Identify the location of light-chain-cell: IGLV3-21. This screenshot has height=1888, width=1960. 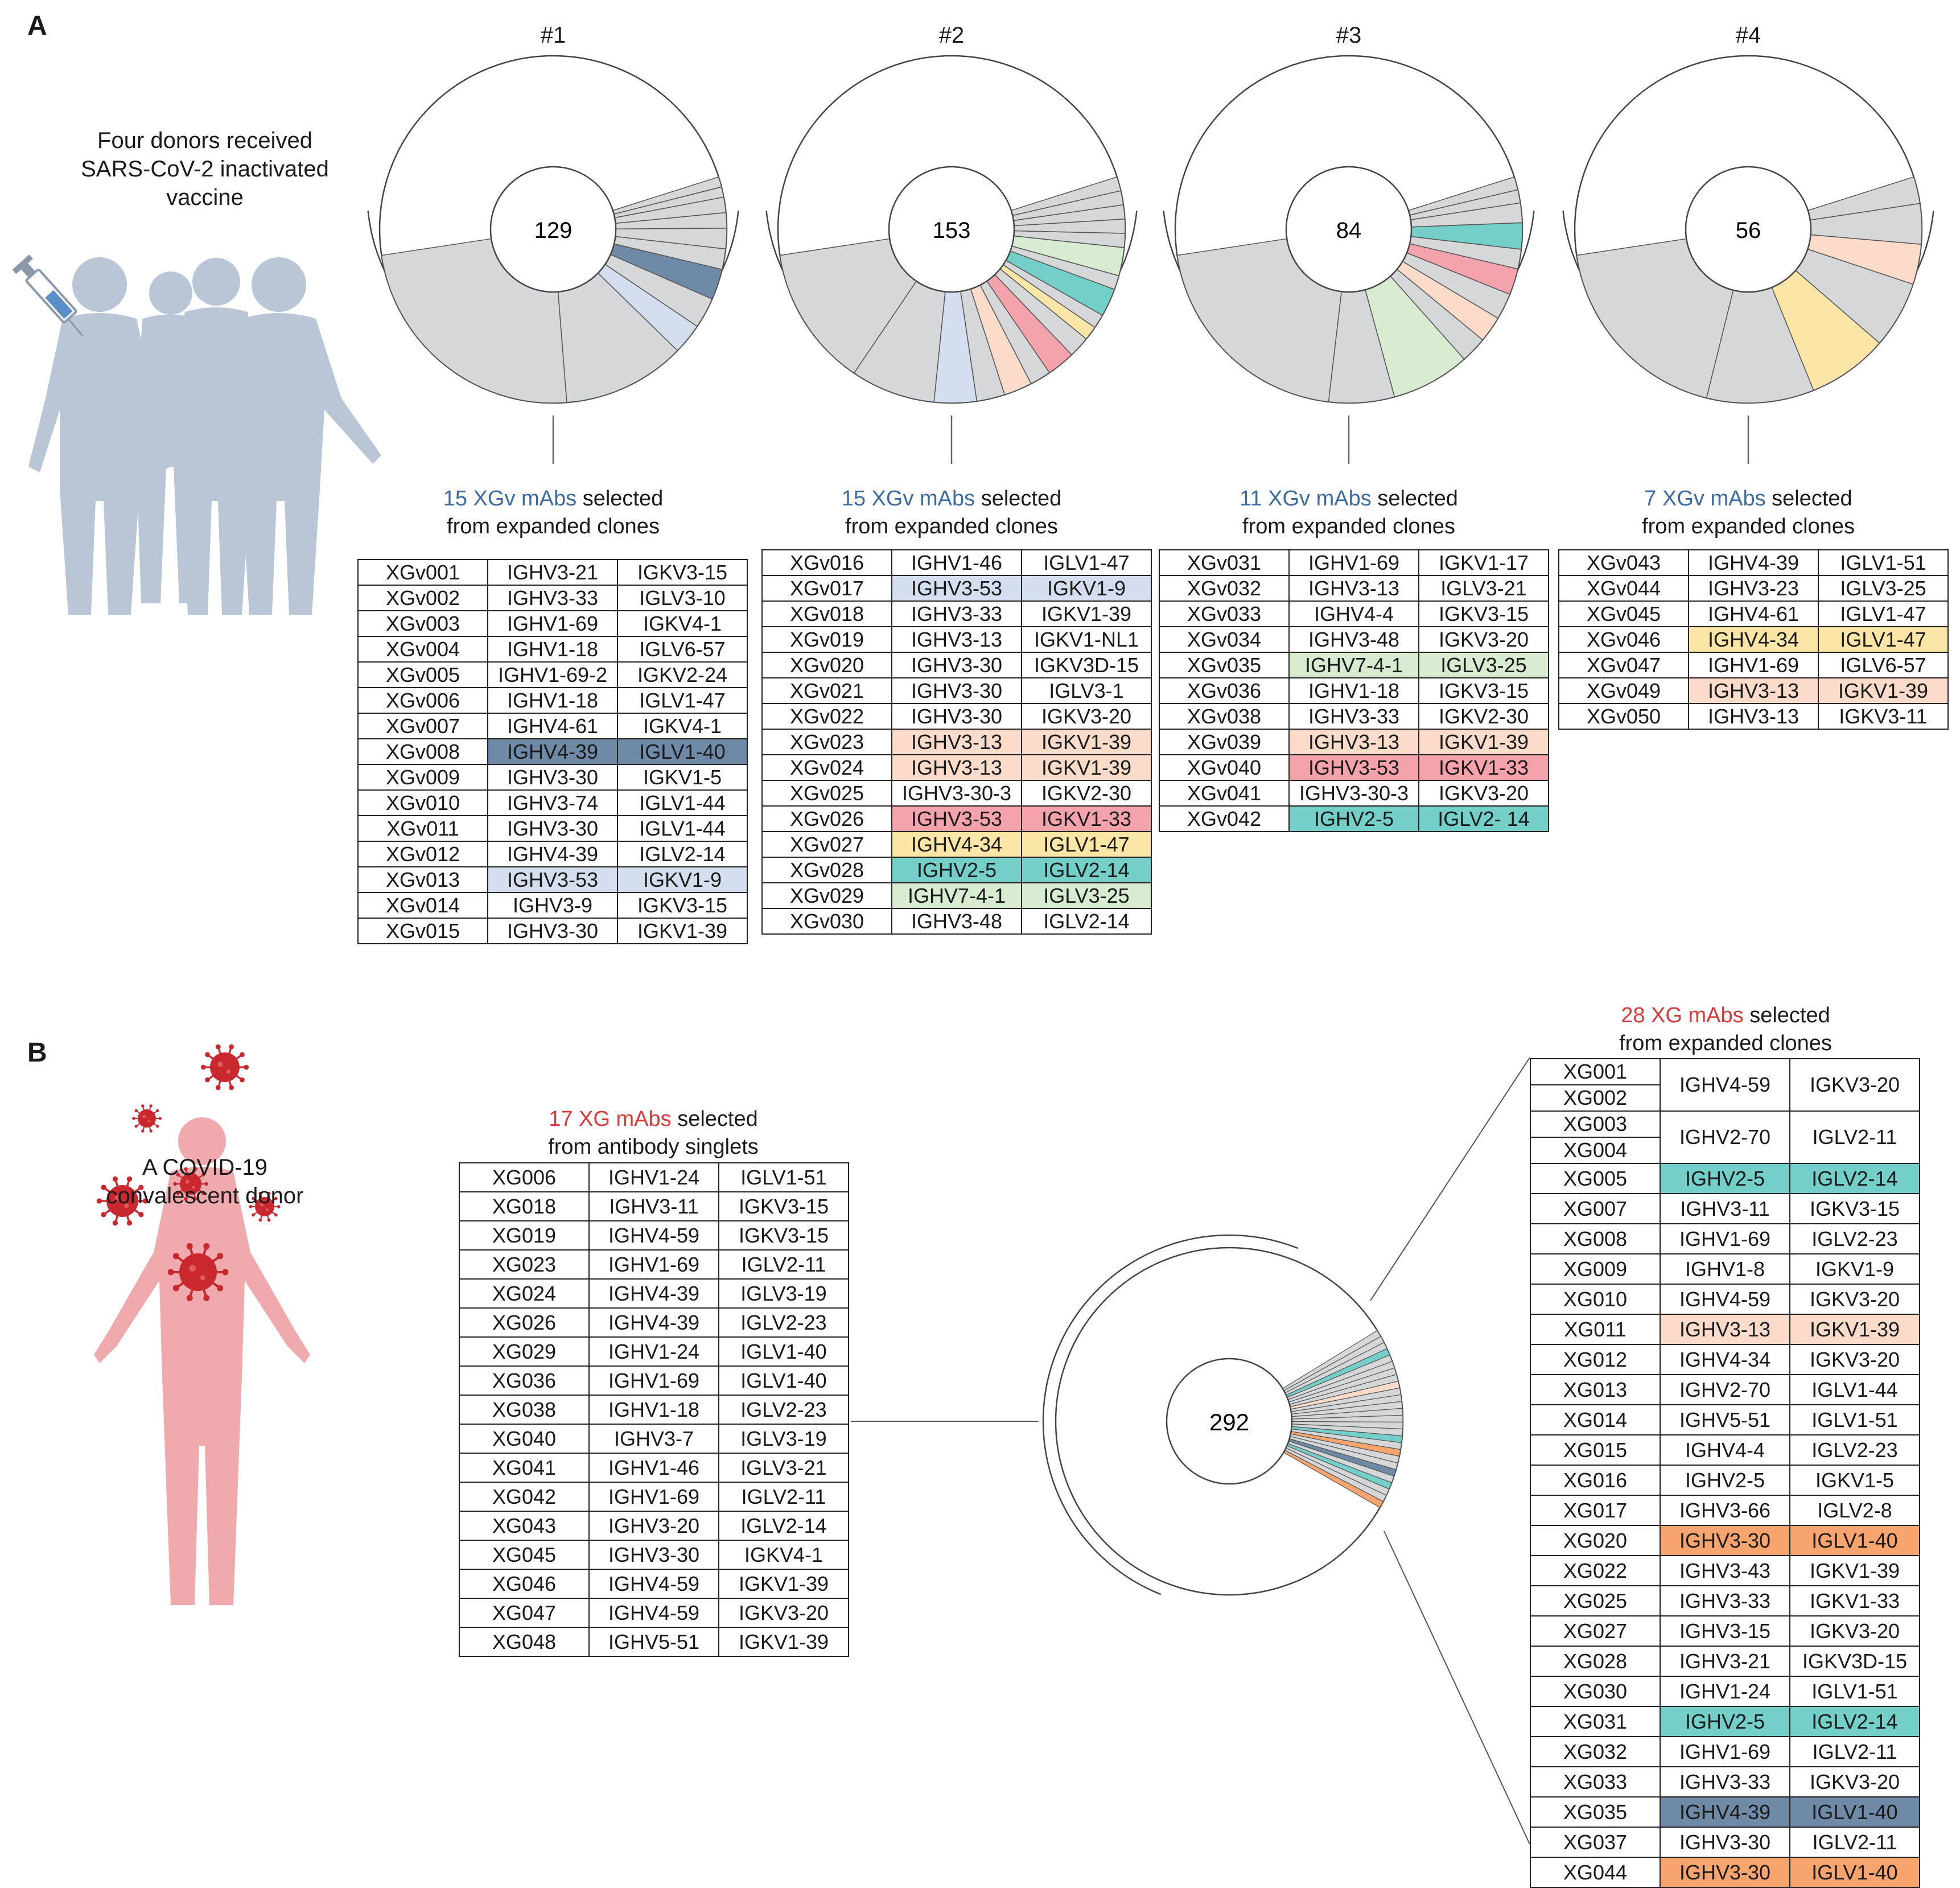
(783, 1468).